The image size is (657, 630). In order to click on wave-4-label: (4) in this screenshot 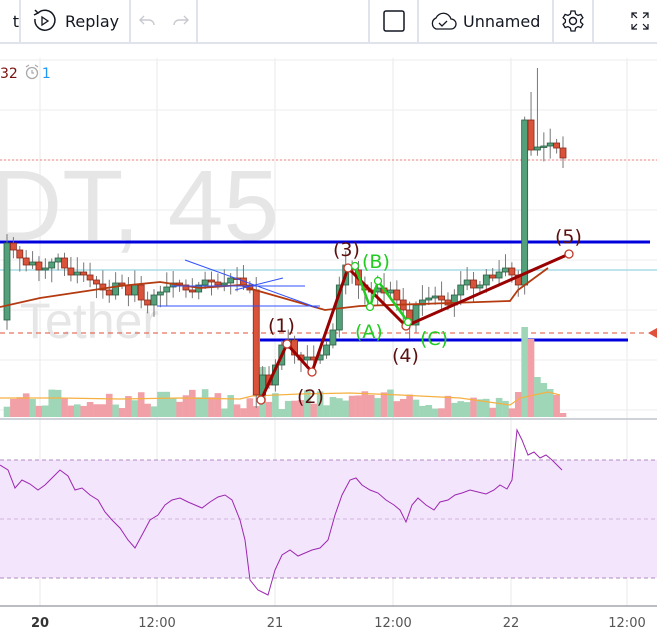, I will do `click(405, 356)`.